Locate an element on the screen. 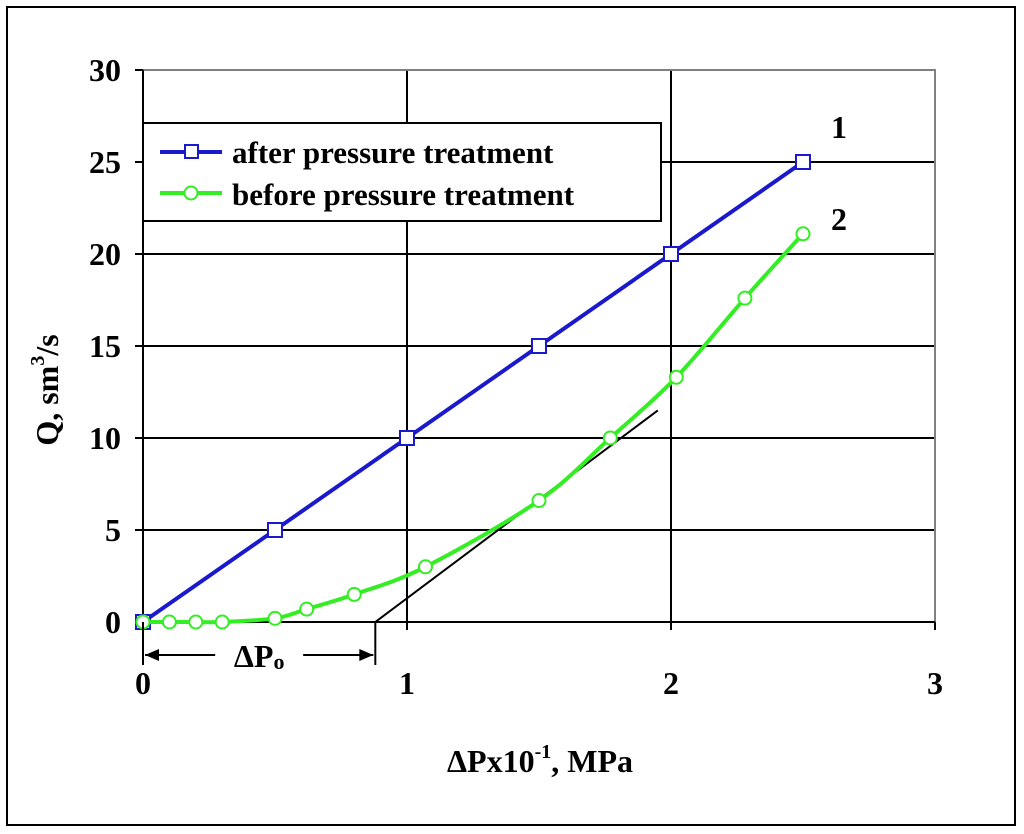 The width and height of the screenshot is (1024, 834). x-axis-label: ΔPx10-1, MPa is located at coordinates (540, 760).